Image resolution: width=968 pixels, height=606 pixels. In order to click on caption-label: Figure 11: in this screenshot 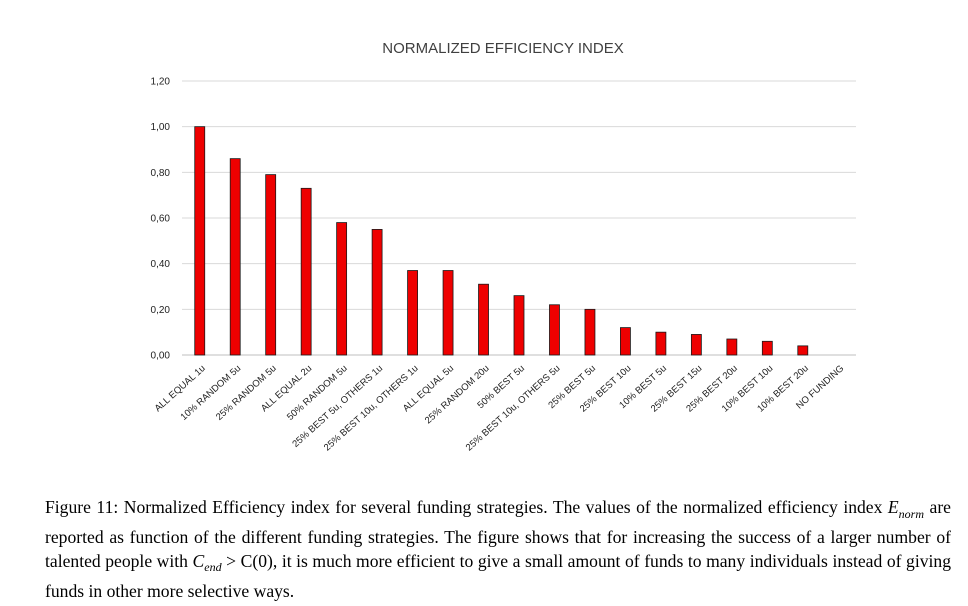, I will do `click(82, 507)`.